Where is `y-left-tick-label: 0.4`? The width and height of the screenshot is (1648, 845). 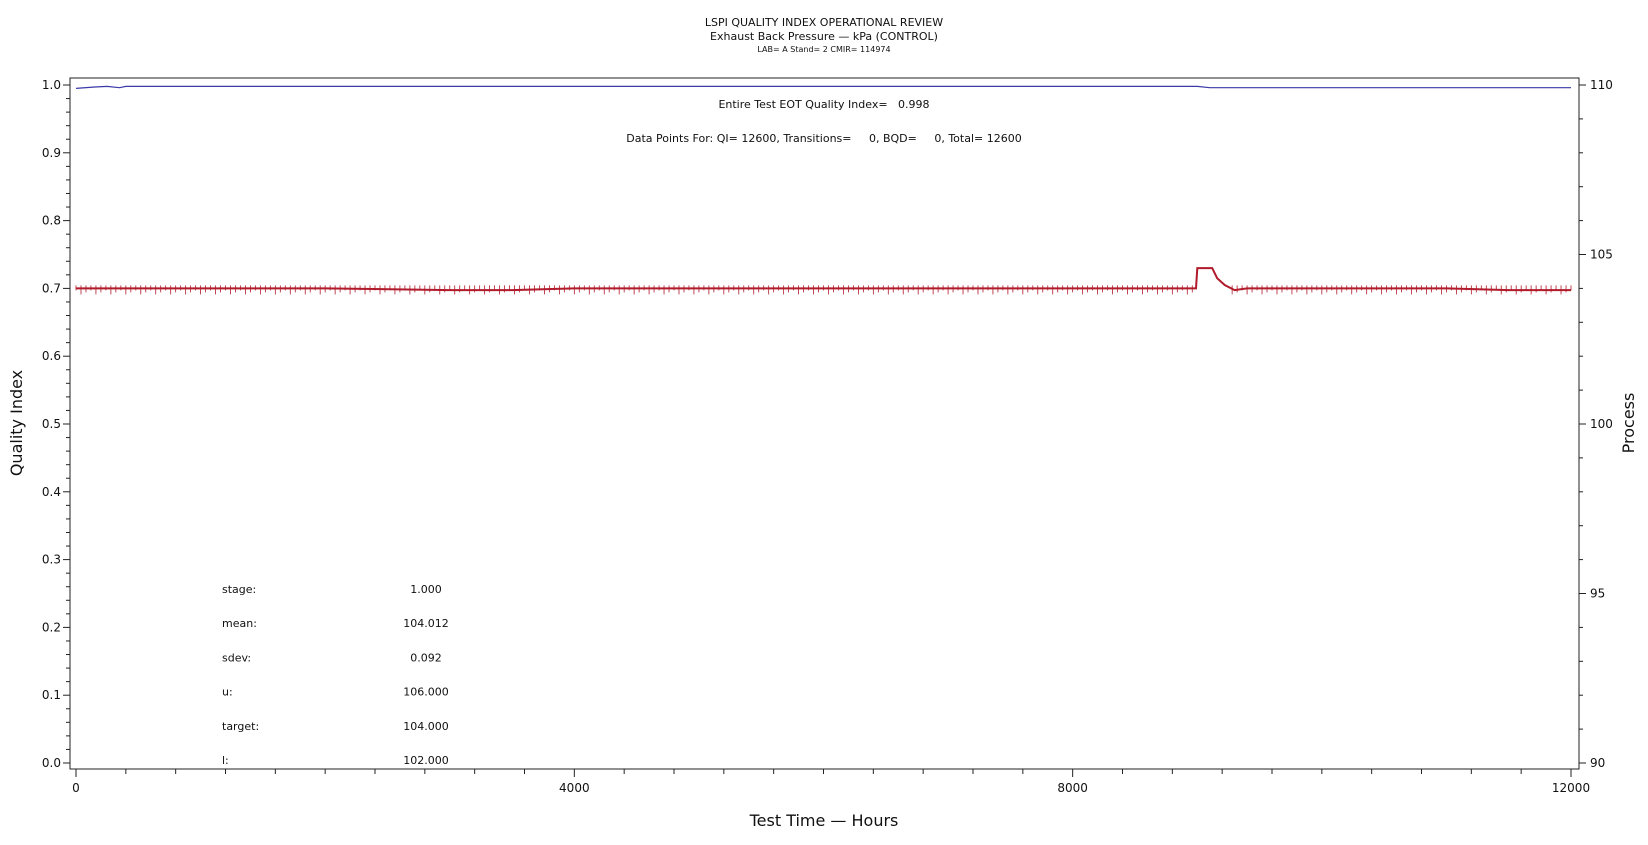
y-left-tick-label: 0.4 is located at coordinates (51, 492).